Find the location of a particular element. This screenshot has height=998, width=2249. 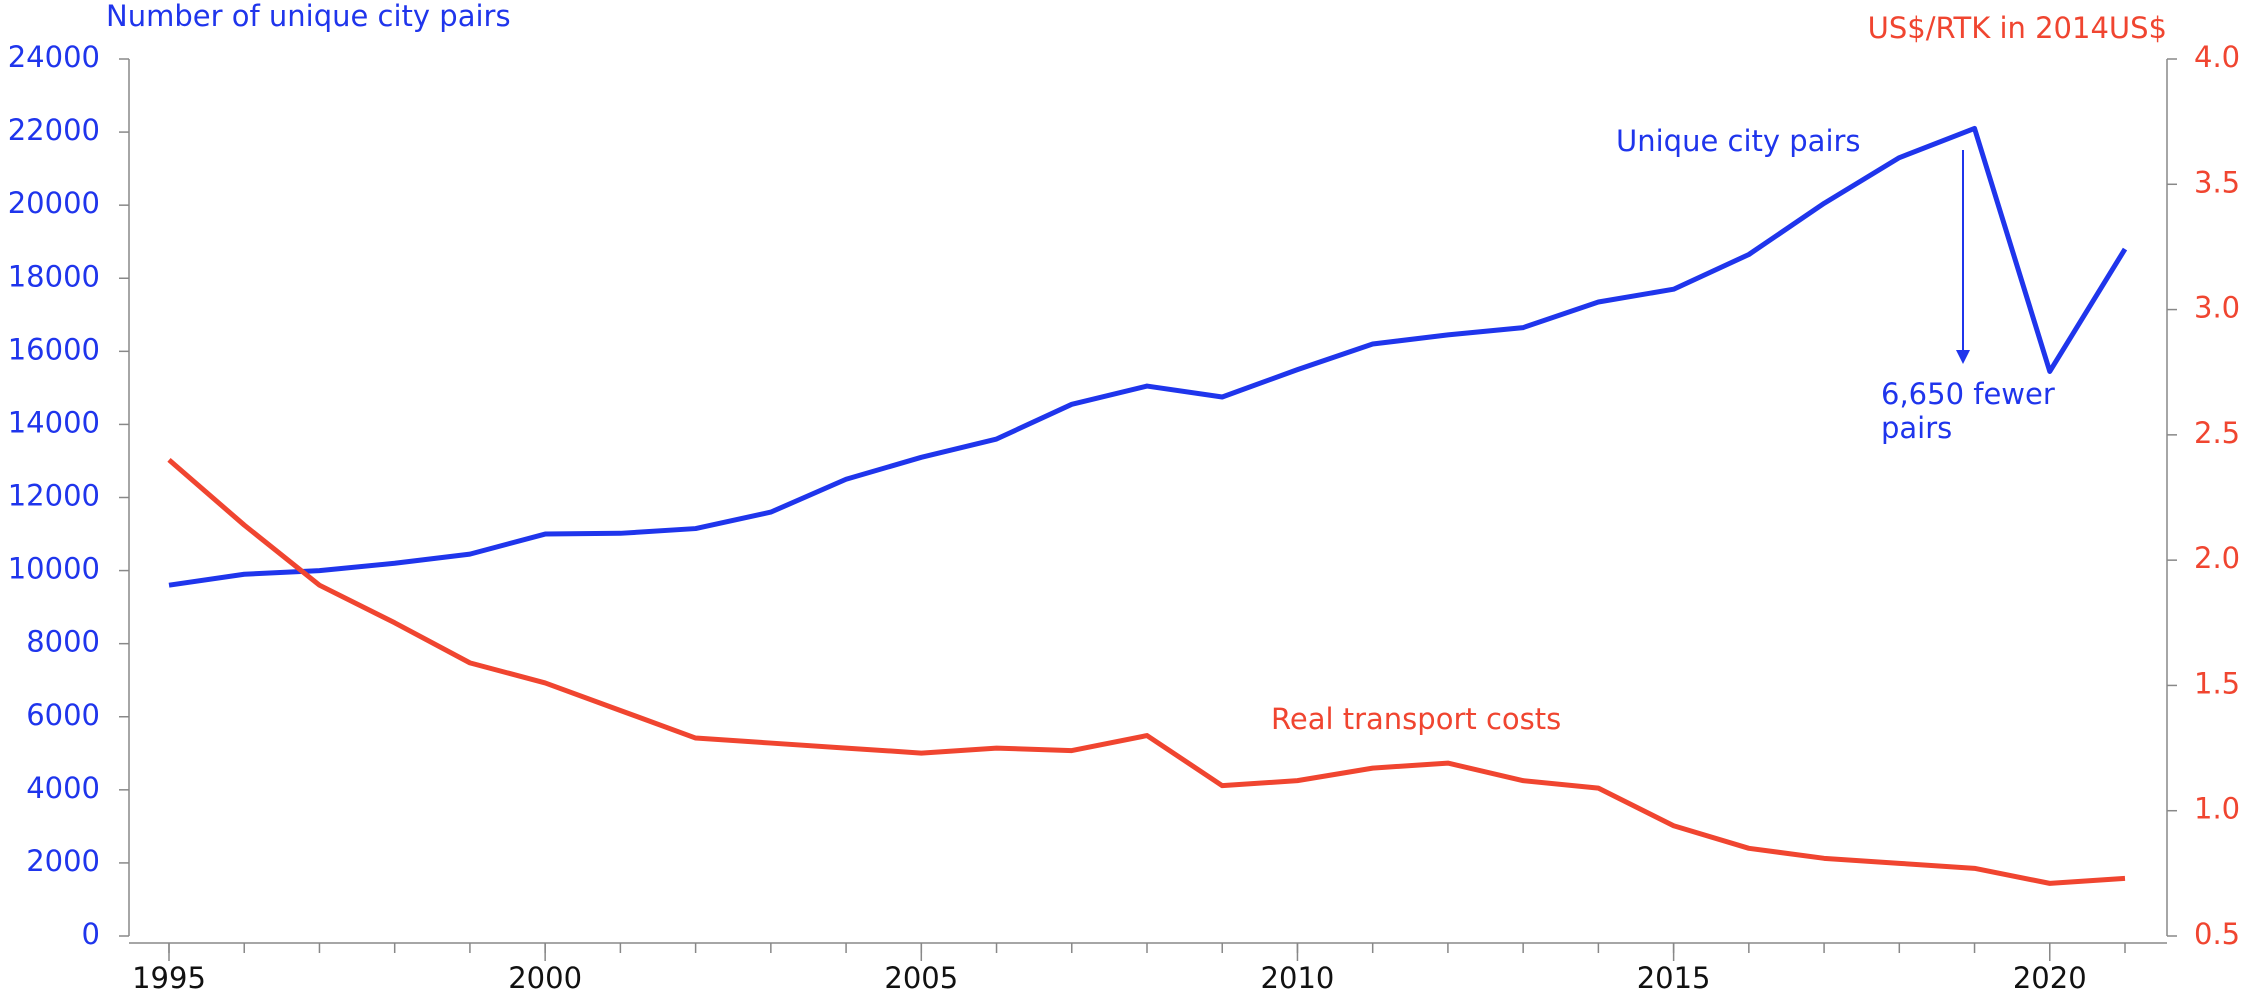

series-label: Unique city pairs is located at coordinates (1738, 141).